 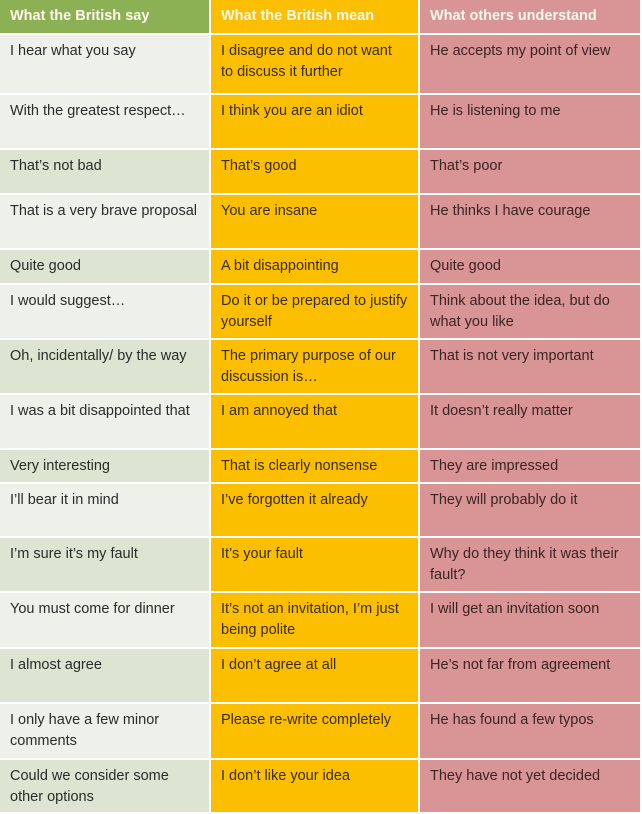 I want to click on cell-say: I only have a few minor comments, so click(x=104, y=731).